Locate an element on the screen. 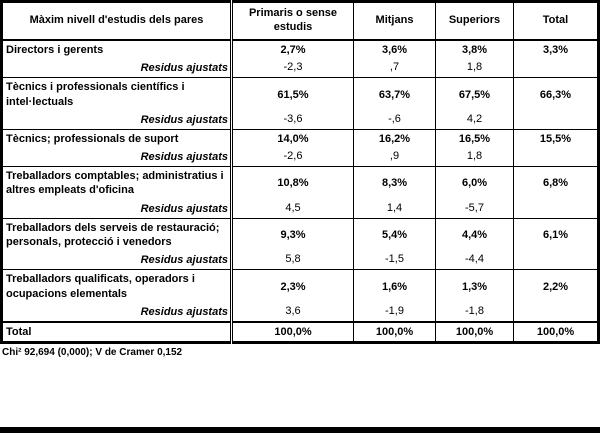 This screenshot has width=600, height=433. percentage-value: 5,4% is located at coordinates (394, 234).